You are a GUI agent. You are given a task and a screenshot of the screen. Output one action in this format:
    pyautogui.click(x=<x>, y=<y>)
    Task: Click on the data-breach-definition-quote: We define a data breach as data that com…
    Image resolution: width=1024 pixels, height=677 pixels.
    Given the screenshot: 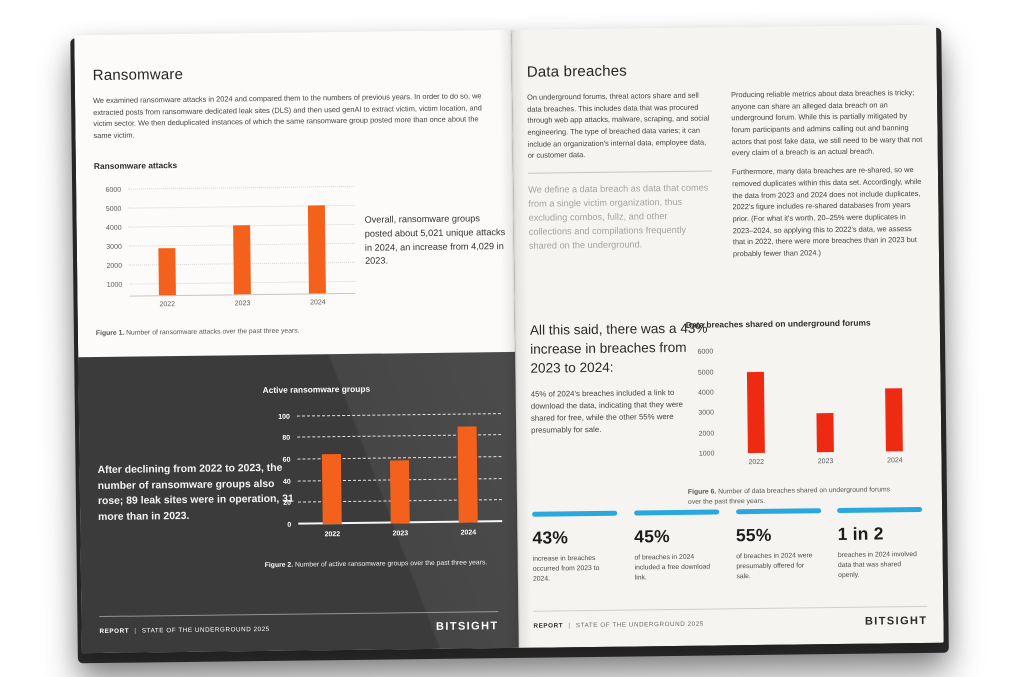 What is the action you would take?
    pyautogui.click(x=618, y=216)
    